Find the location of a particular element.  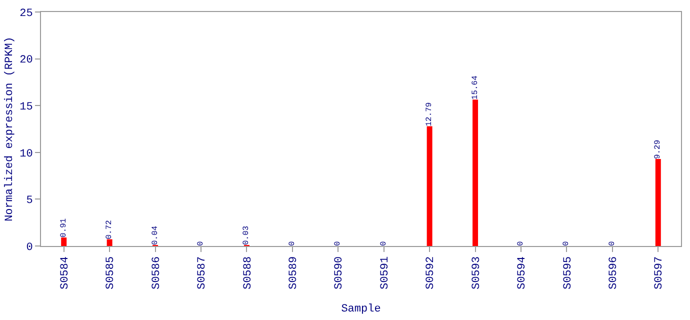

x-tick-label: S0588 is located at coordinates (248, 273).